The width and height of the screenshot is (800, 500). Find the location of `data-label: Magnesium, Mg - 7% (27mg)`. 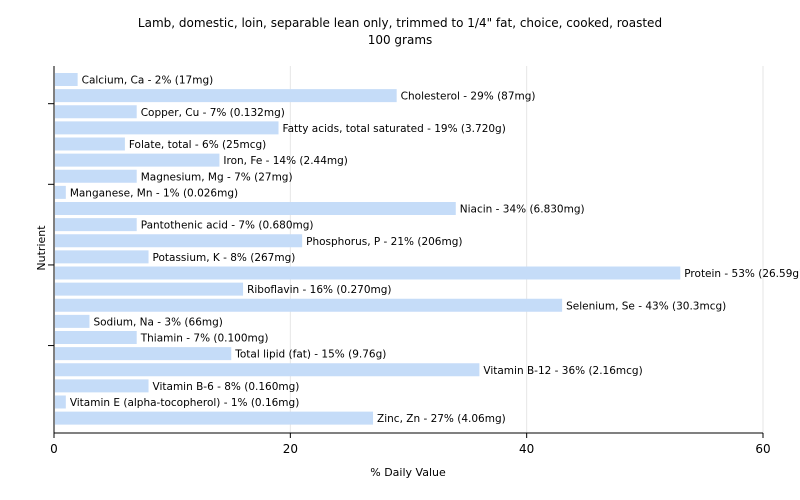

data-label: Magnesium, Mg - 7% (27mg) is located at coordinates (217, 177).